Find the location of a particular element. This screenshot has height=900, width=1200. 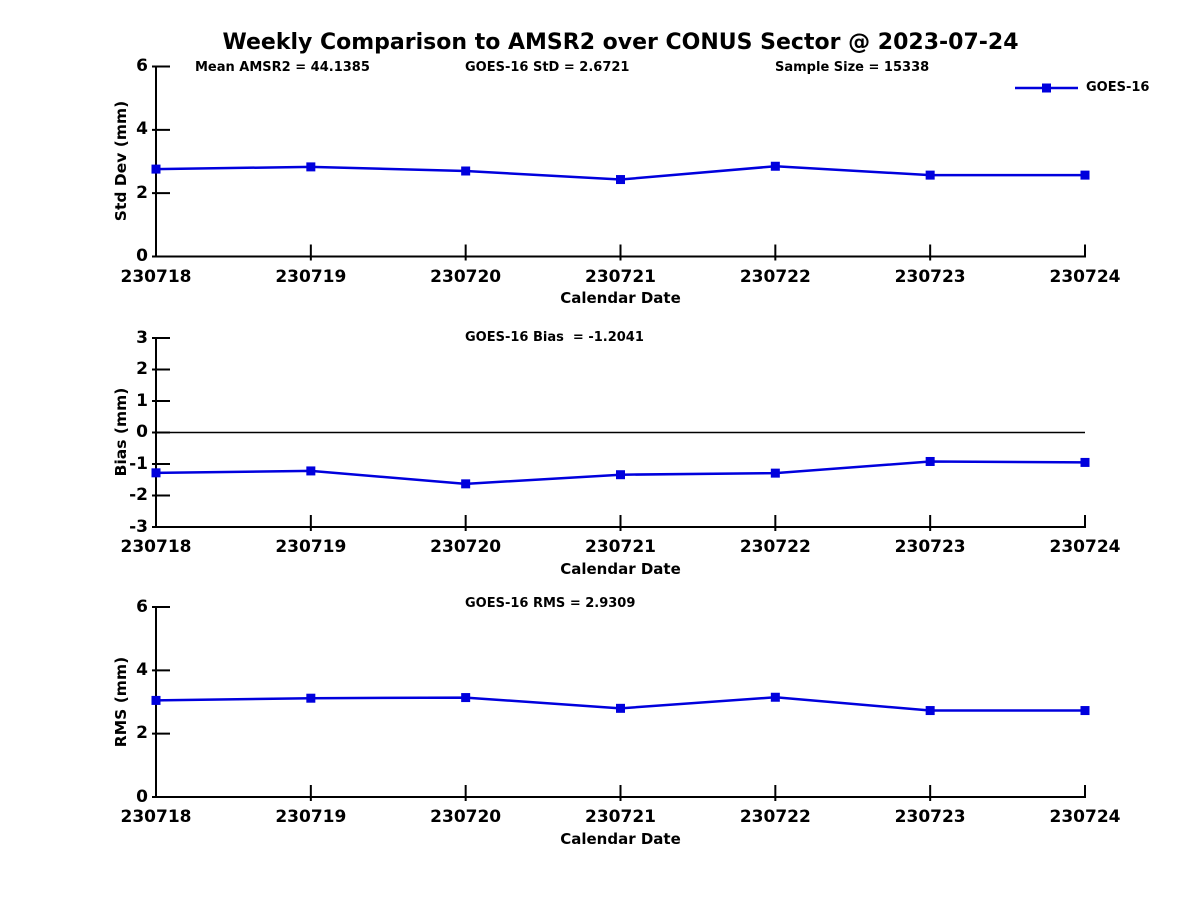

bias-x-tick-label: 230722 is located at coordinates (775, 547).